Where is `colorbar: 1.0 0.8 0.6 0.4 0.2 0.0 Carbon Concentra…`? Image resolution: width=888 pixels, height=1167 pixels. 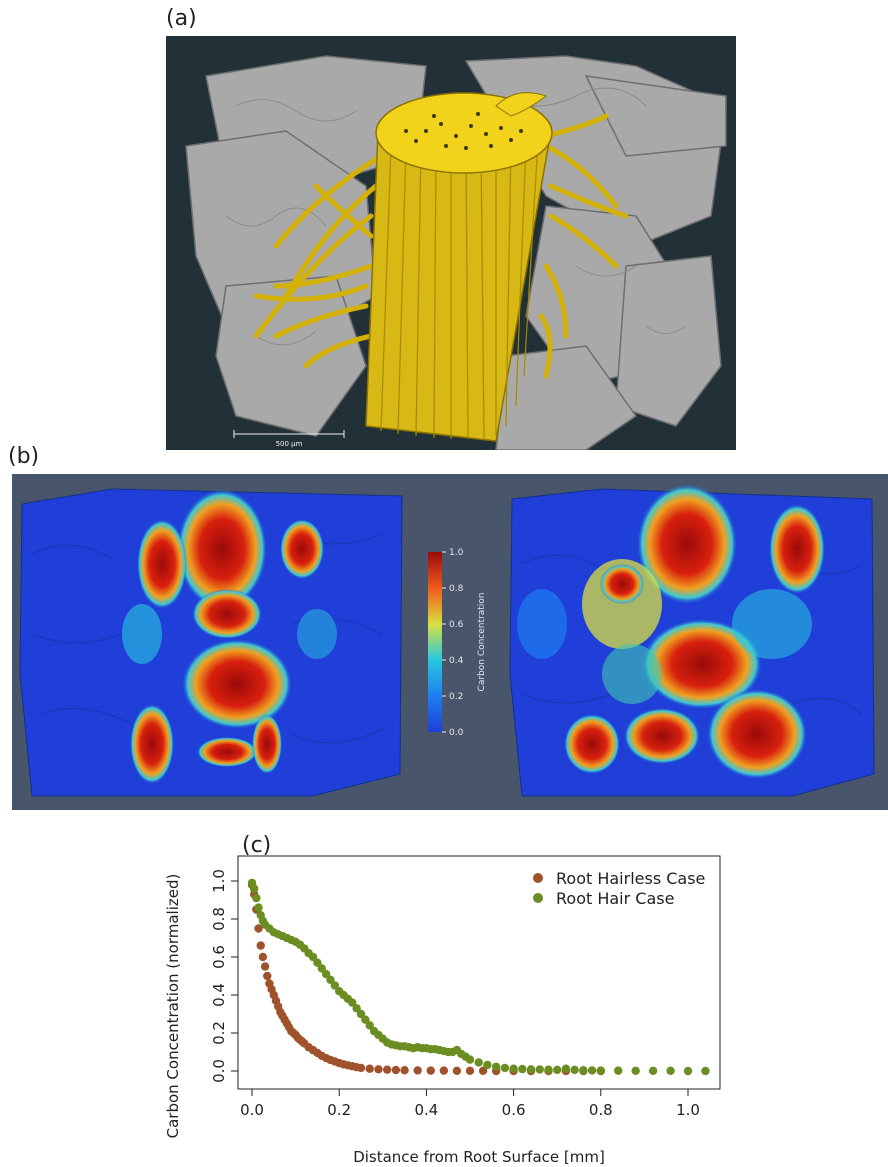
colorbar: 1.0 0.8 0.6 0.4 0.2 0.0 Carbon Concentra… is located at coordinates (457, 643).